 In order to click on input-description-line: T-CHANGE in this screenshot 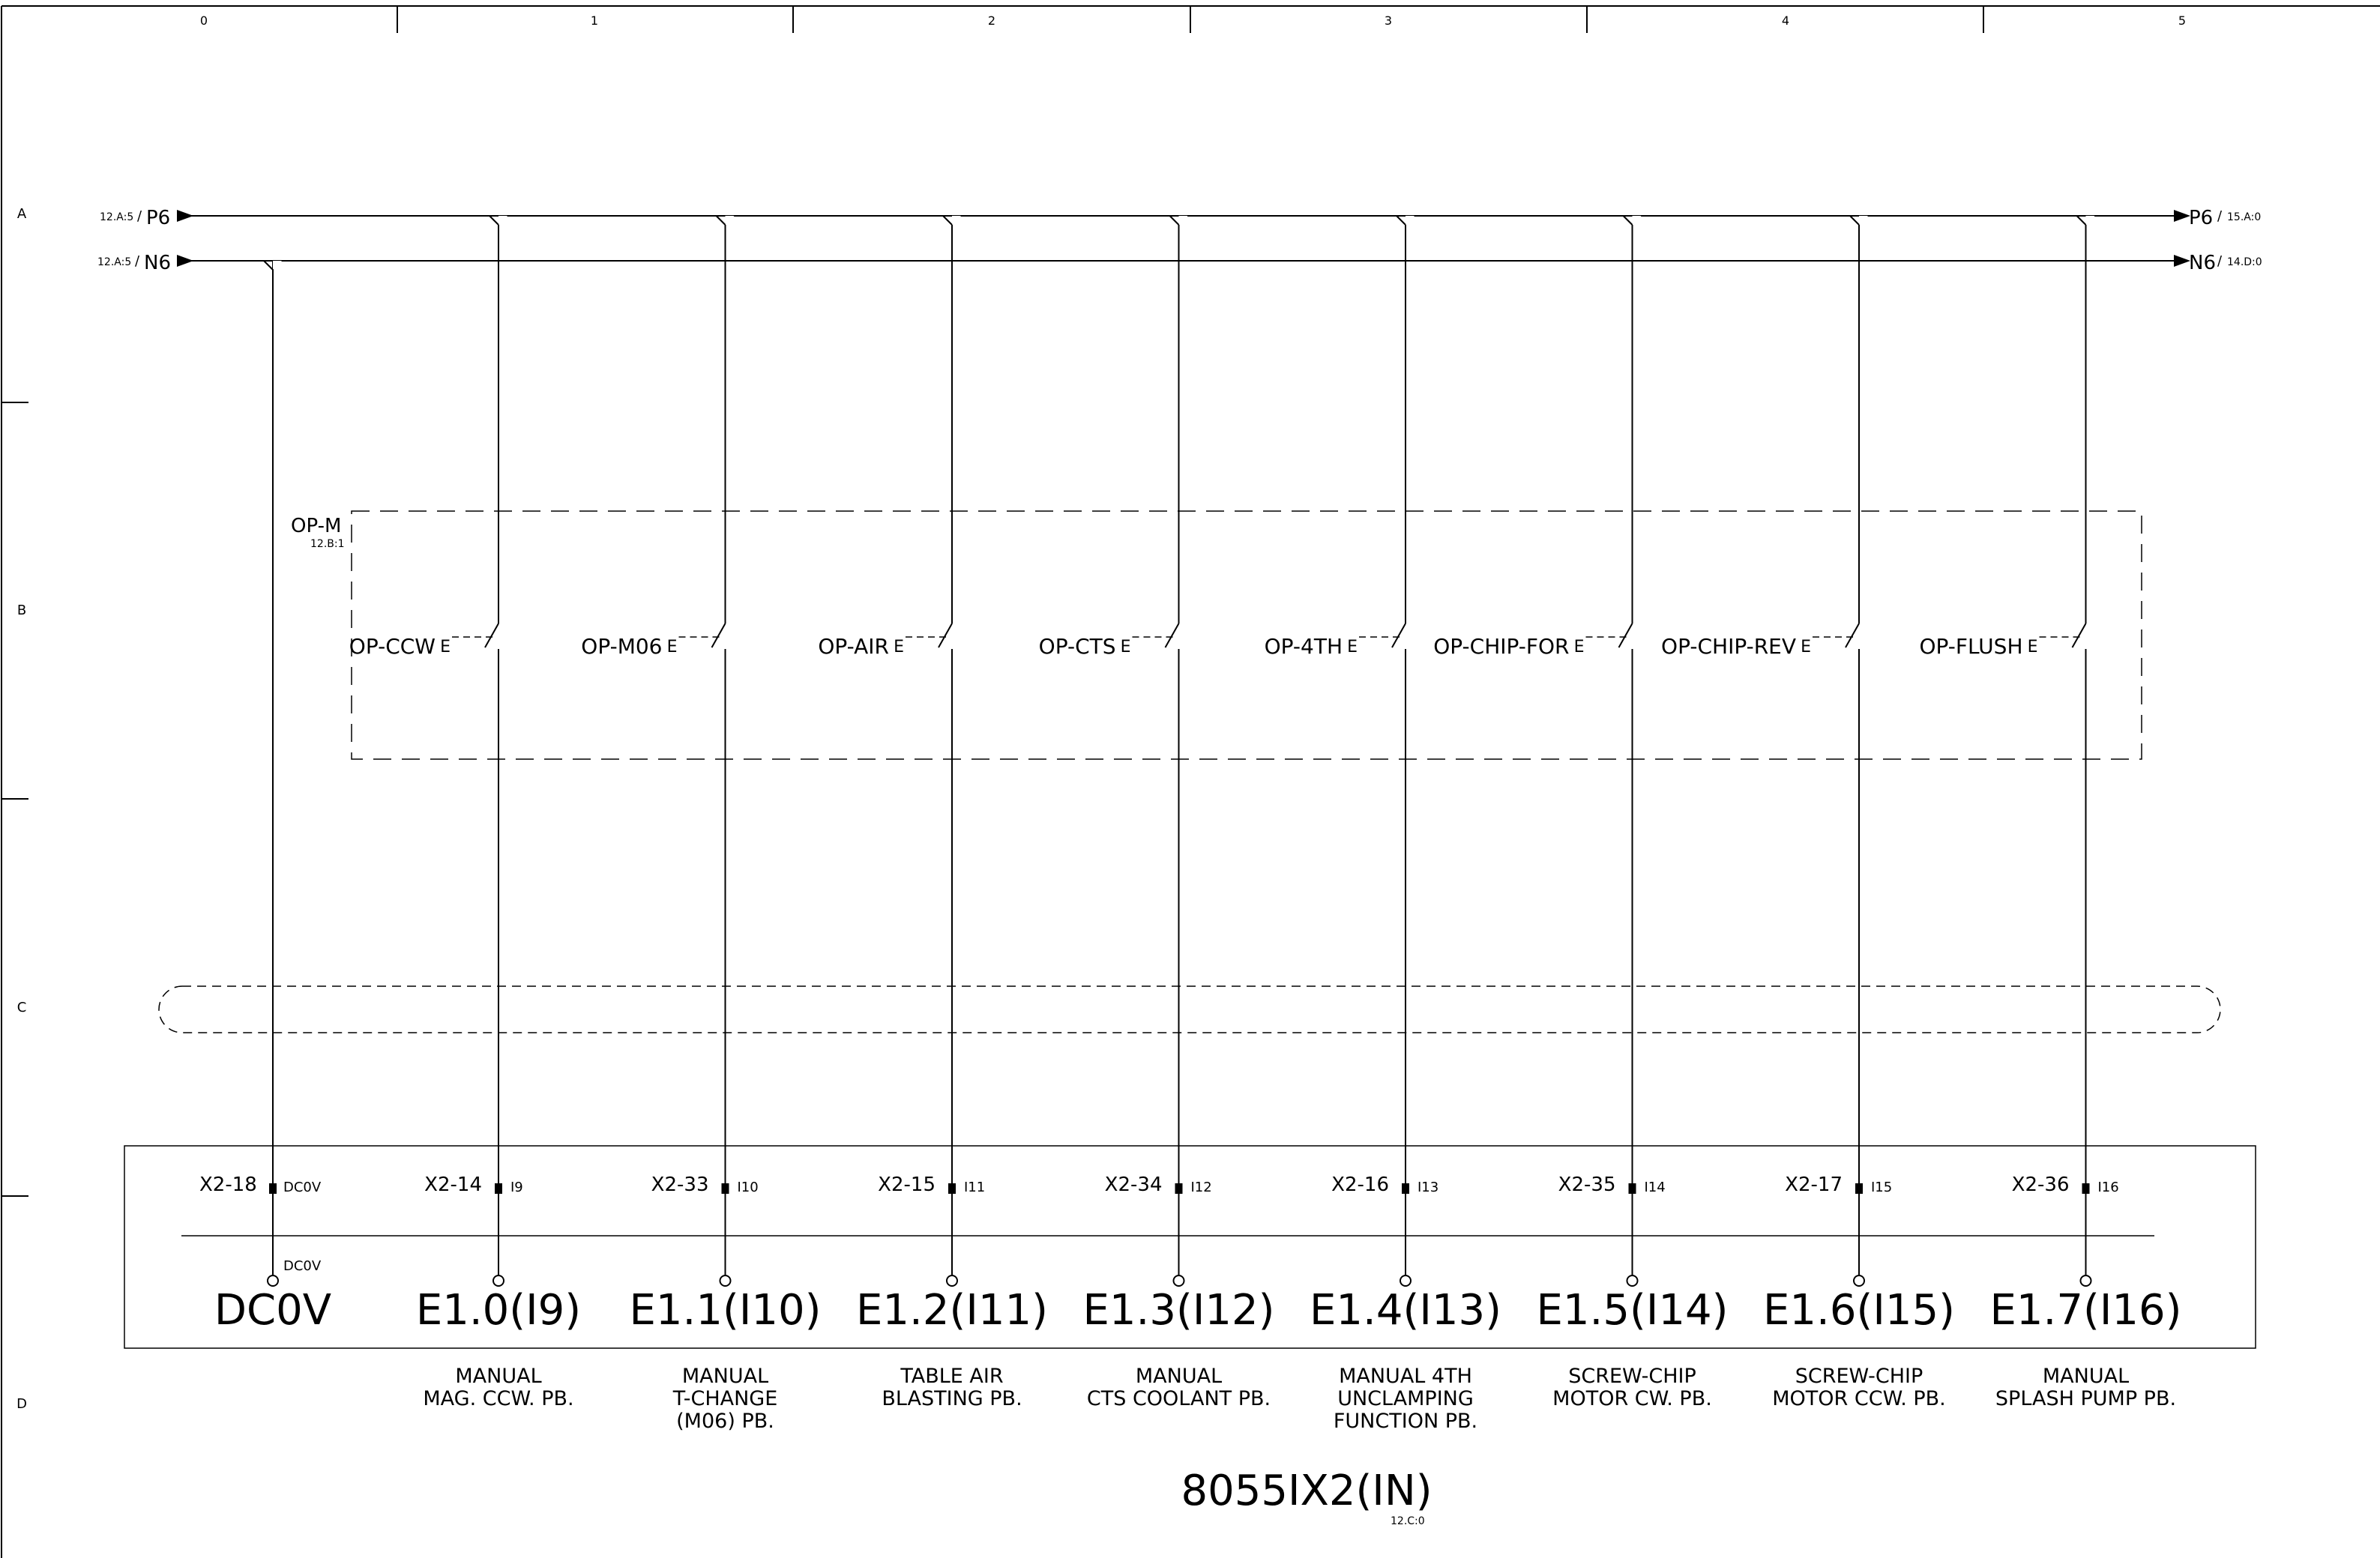, I will do `click(725, 1398)`.